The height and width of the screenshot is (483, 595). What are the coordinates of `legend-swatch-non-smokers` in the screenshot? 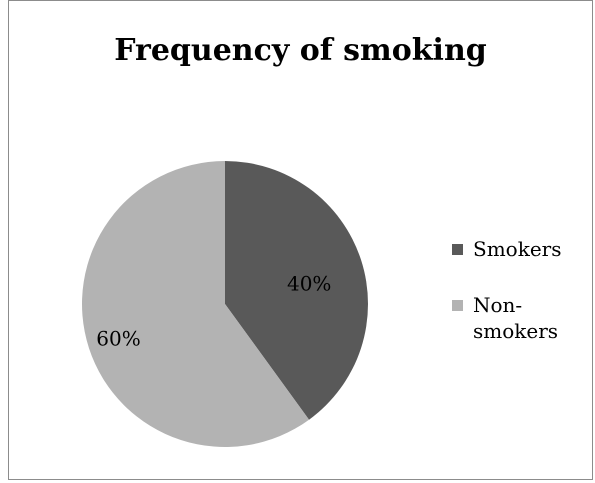 It's located at (457, 305).